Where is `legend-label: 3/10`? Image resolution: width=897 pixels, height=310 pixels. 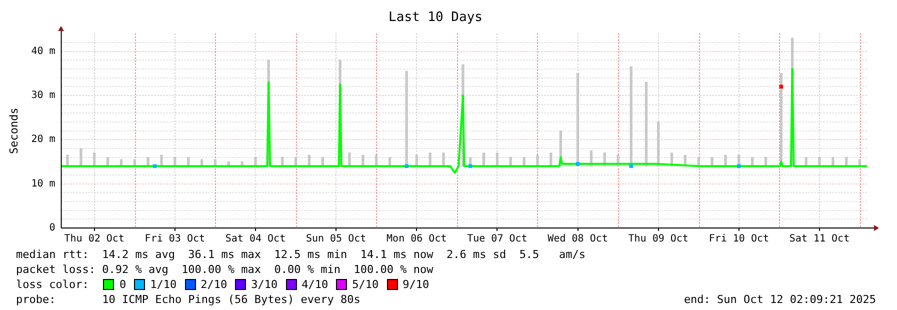 legend-label: 3/10 is located at coordinates (264, 284).